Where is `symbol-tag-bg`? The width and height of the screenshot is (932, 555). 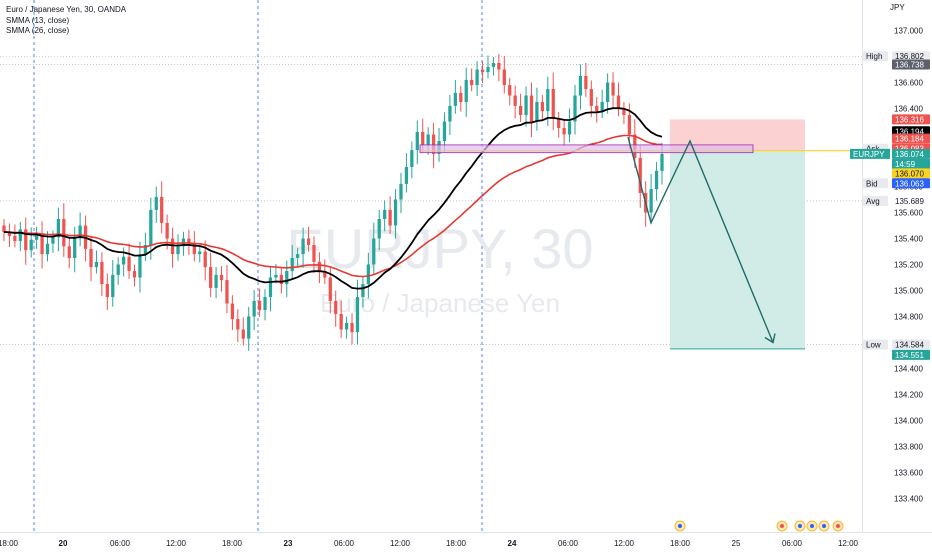
symbol-tag-bg is located at coordinates (870, 153).